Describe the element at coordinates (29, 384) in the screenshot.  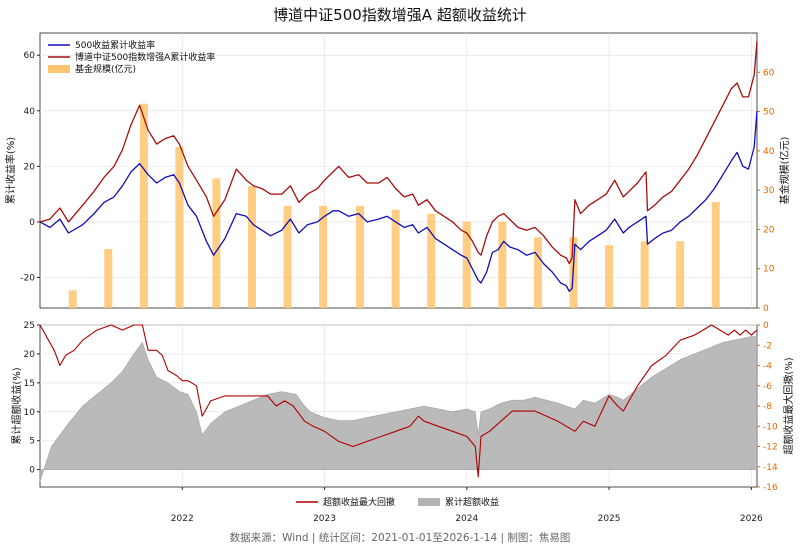
I see `y-tick-label-left: 15` at that location.